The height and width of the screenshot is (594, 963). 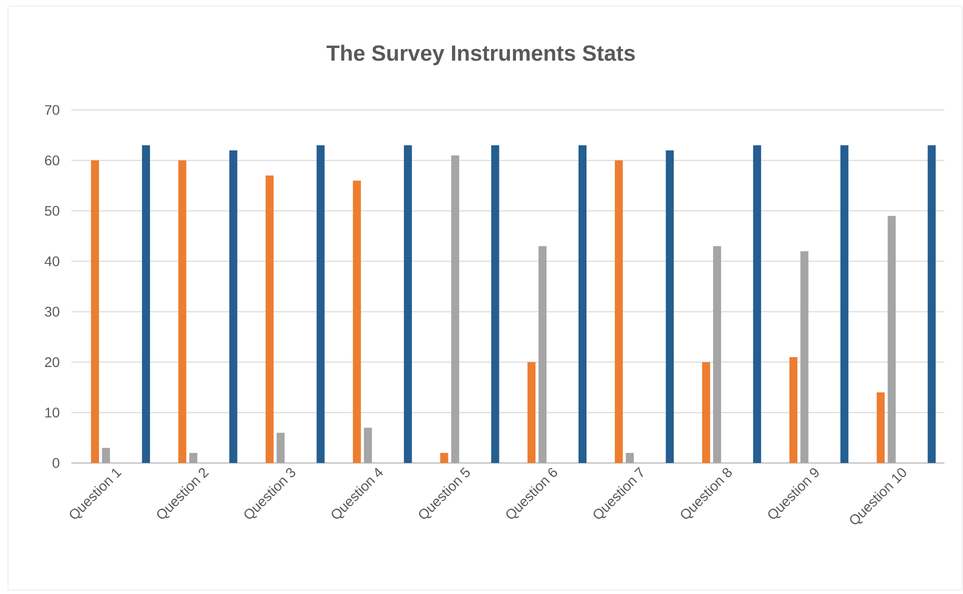 I want to click on y-tick-label: 70, so click(x=52, y=110).